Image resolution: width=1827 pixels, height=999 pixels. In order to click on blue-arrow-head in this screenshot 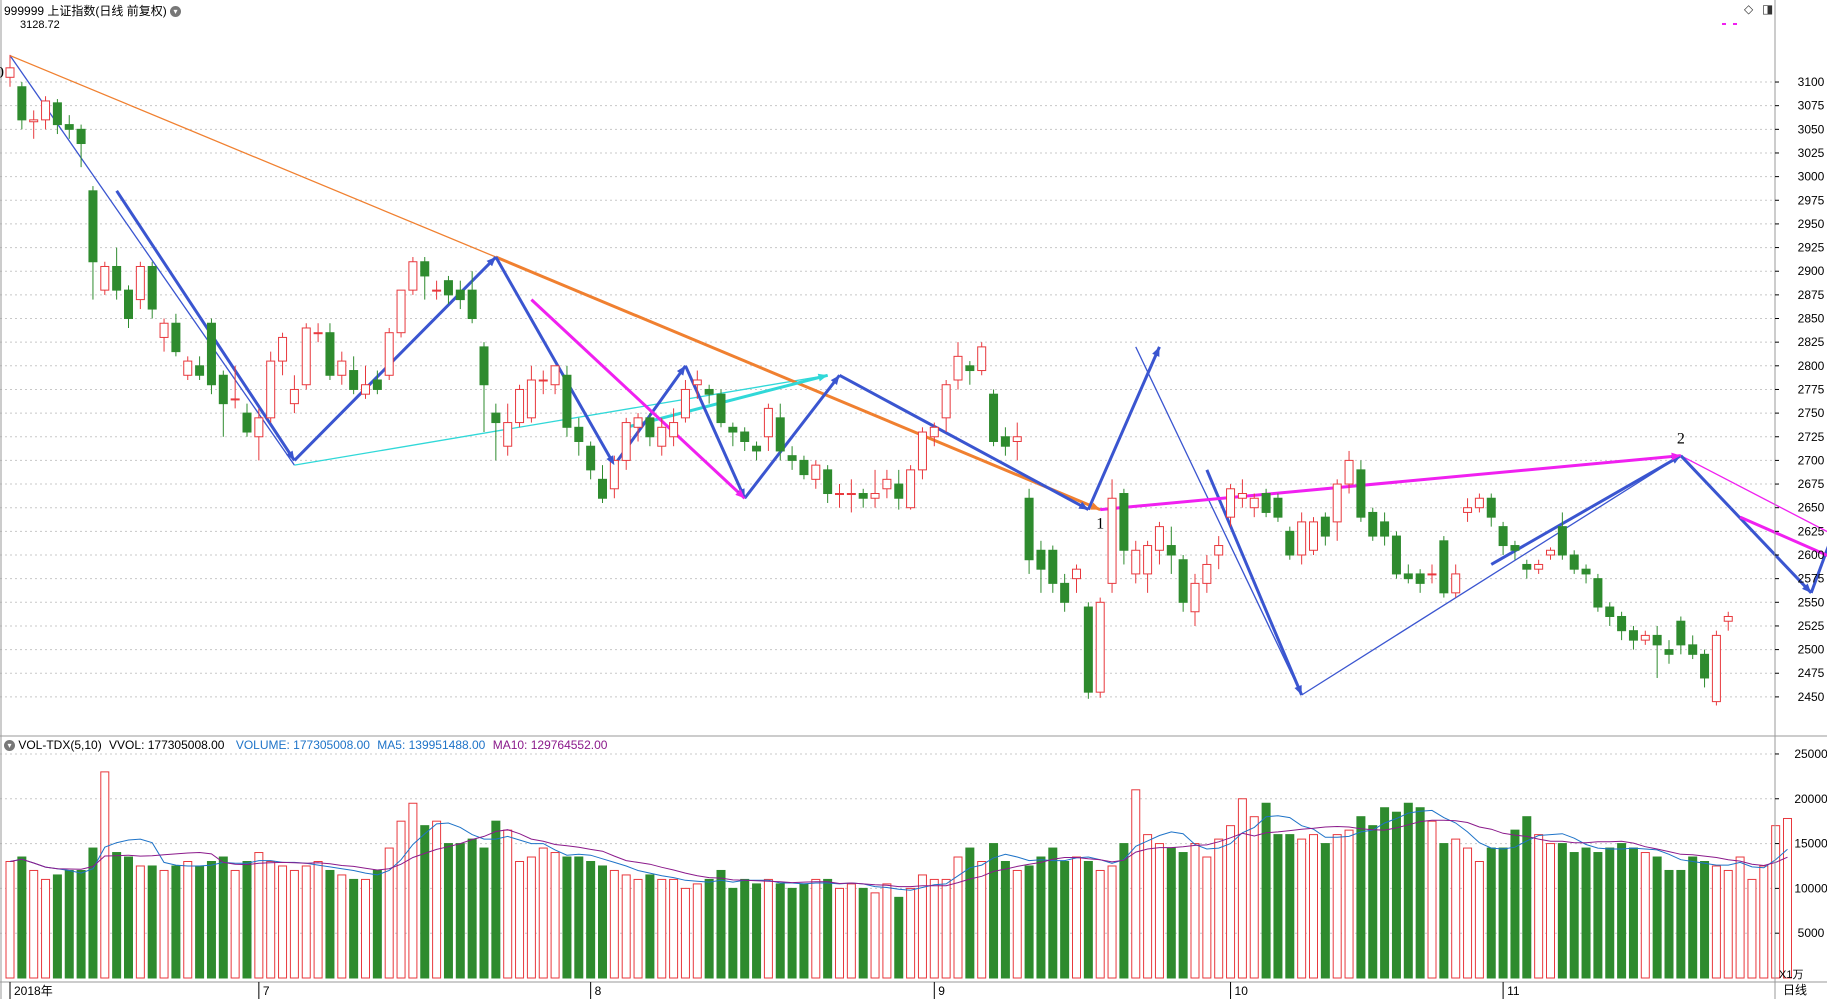, I will do `click(290, 455)`.